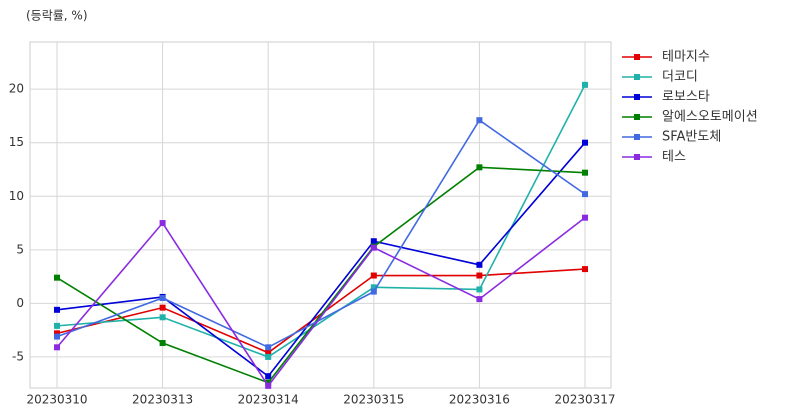 Image resolution: width=789 pixels, height=420 pixels. What do you see at coordinates (16, 196) in the screenshot?
I see `y-tick-label: 10` at bounding box center [16, 196].